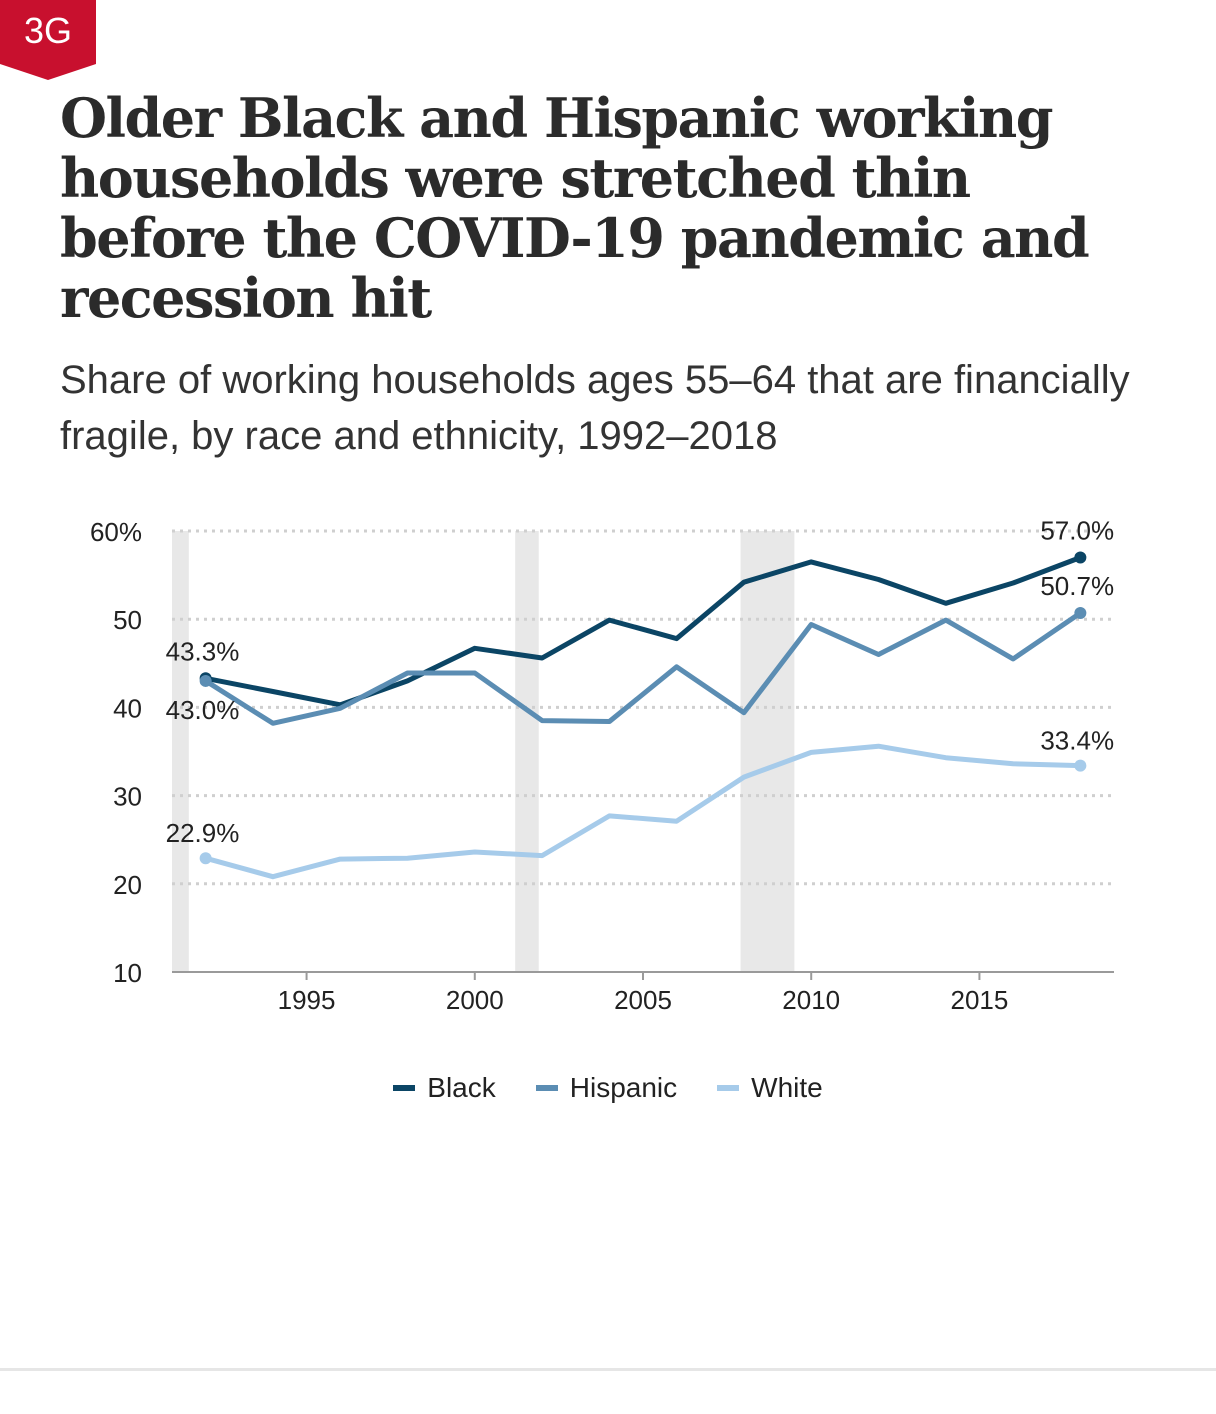  I want to click on legend-item-black: Black, so click(444, 1088).